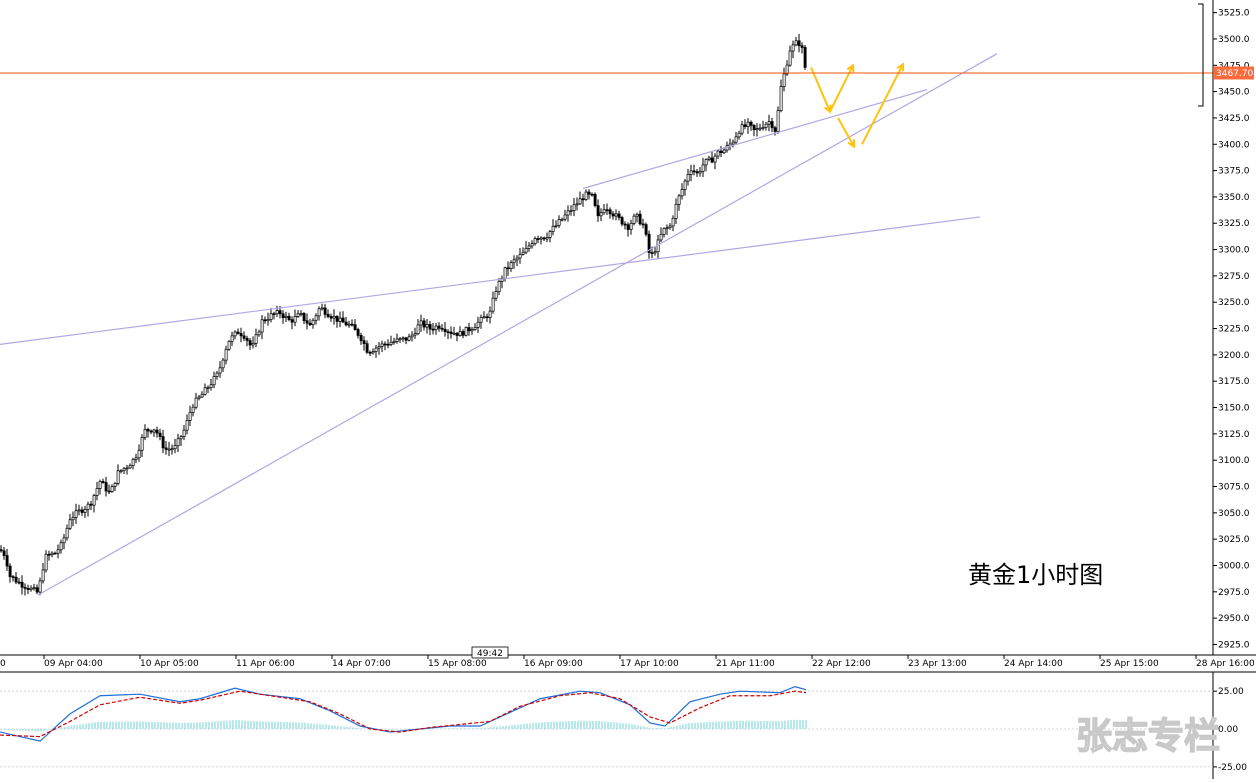 The width and height of the screenshot is (1256, 783). Describe the element at coordinates (1234, 514) in the screenshot. I see `price-tick-label: 3050.0` at that location.